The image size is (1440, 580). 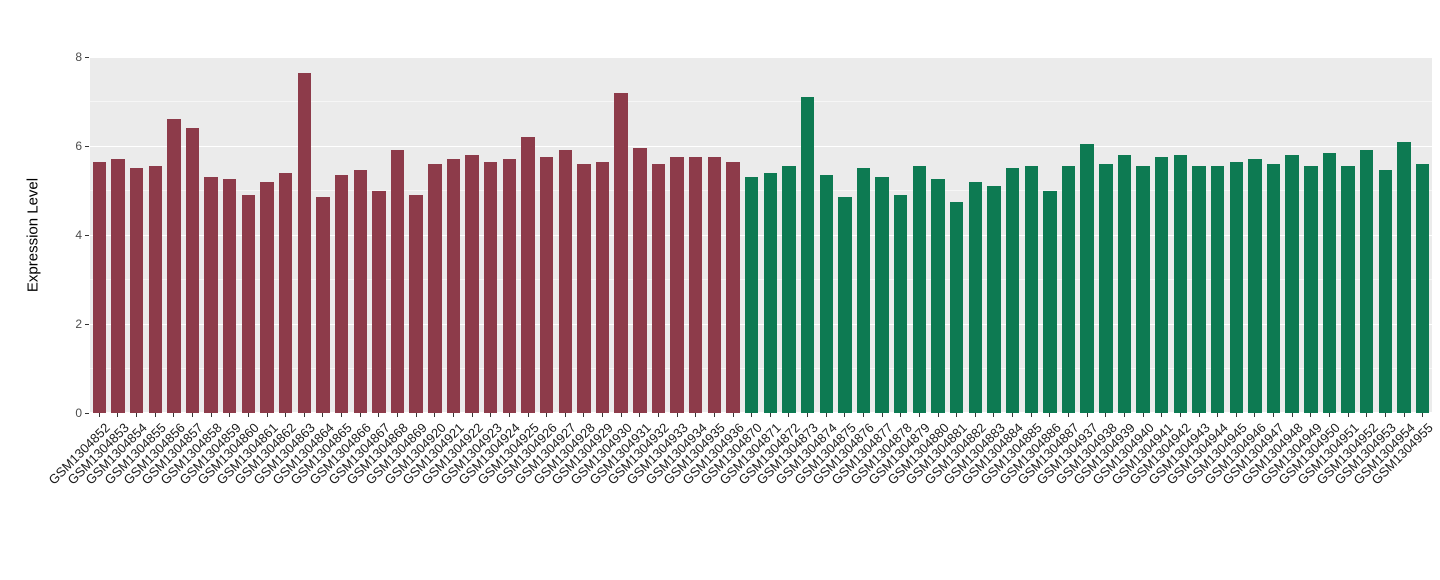 I want to click on y-tick-label: 0, so click(x=78, y=413).